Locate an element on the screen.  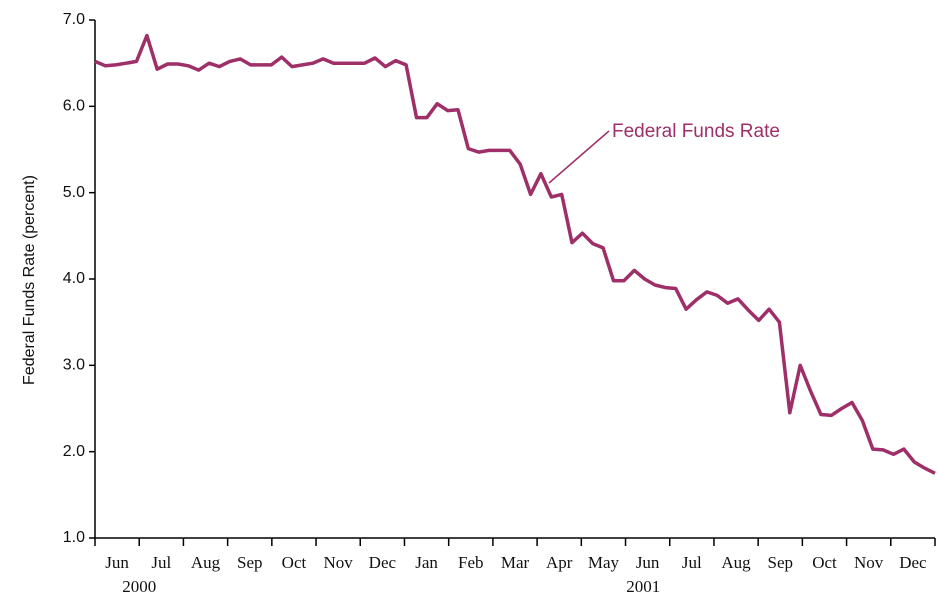
y-tick-label: 3.0 is located at coordinates (74, 365).